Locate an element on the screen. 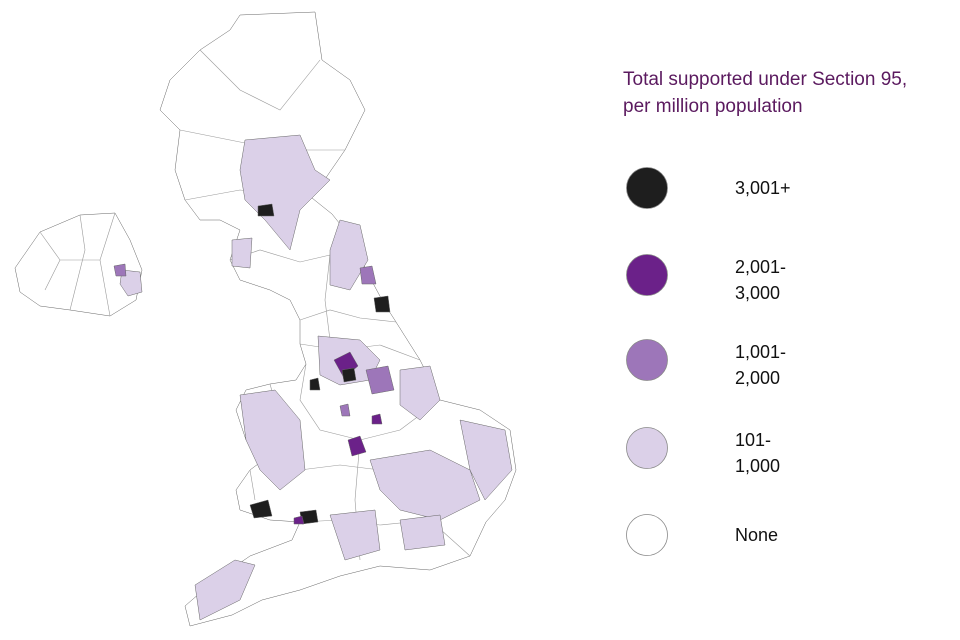  legend-item: None is located at coordinates (776, 544).